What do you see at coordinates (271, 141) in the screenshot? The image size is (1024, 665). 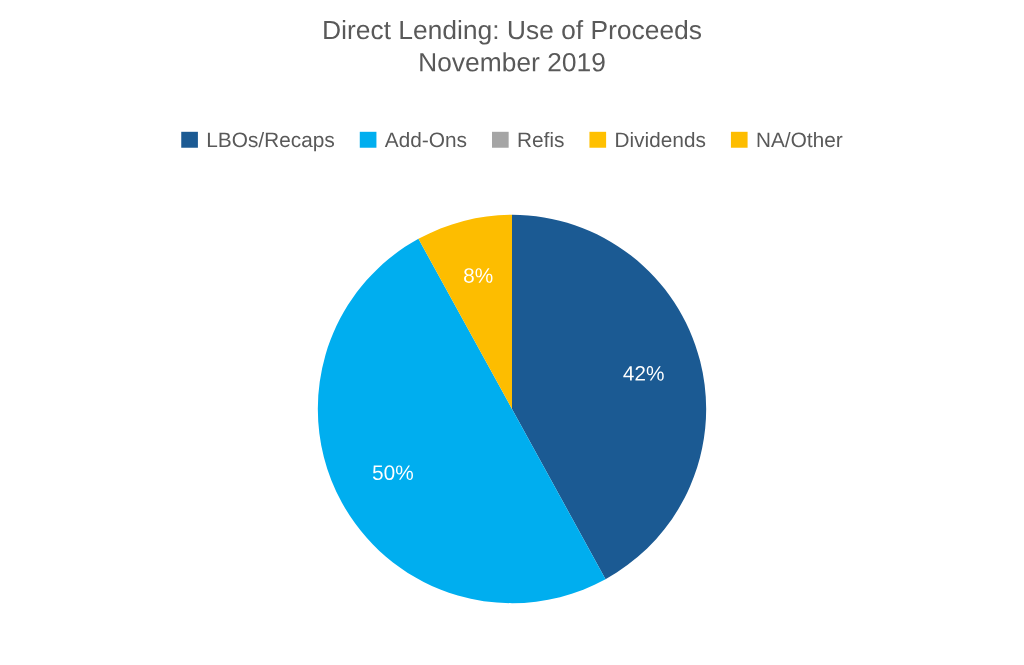 I see `legend-label: LBOs/Recaps` at bounding box center [271, 141].